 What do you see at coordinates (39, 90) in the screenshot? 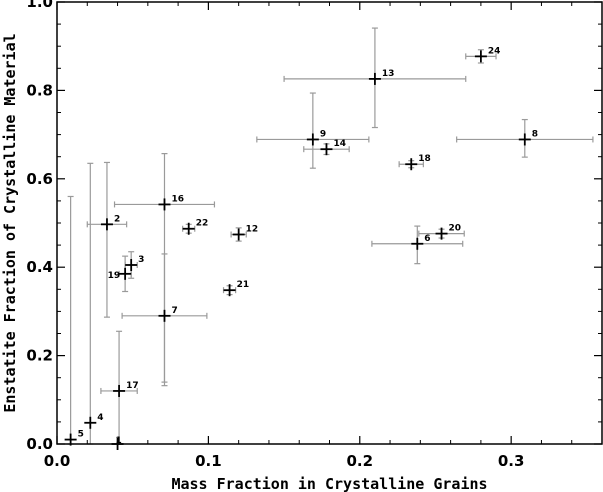
I see `y-tick-label: 0.8` at bounding box center [39, 90].